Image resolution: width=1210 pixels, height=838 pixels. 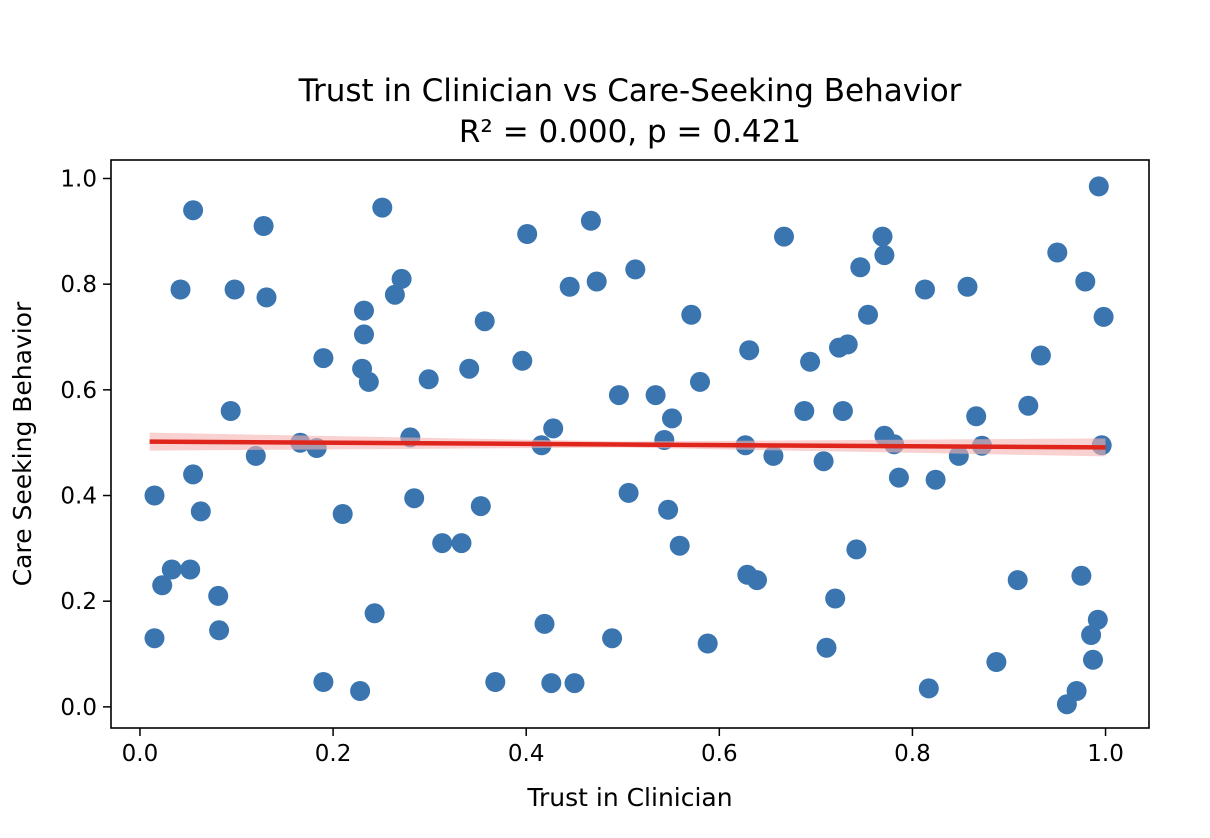 I want to click on x-tick-label: 0.0, so click(x=140, y=754).